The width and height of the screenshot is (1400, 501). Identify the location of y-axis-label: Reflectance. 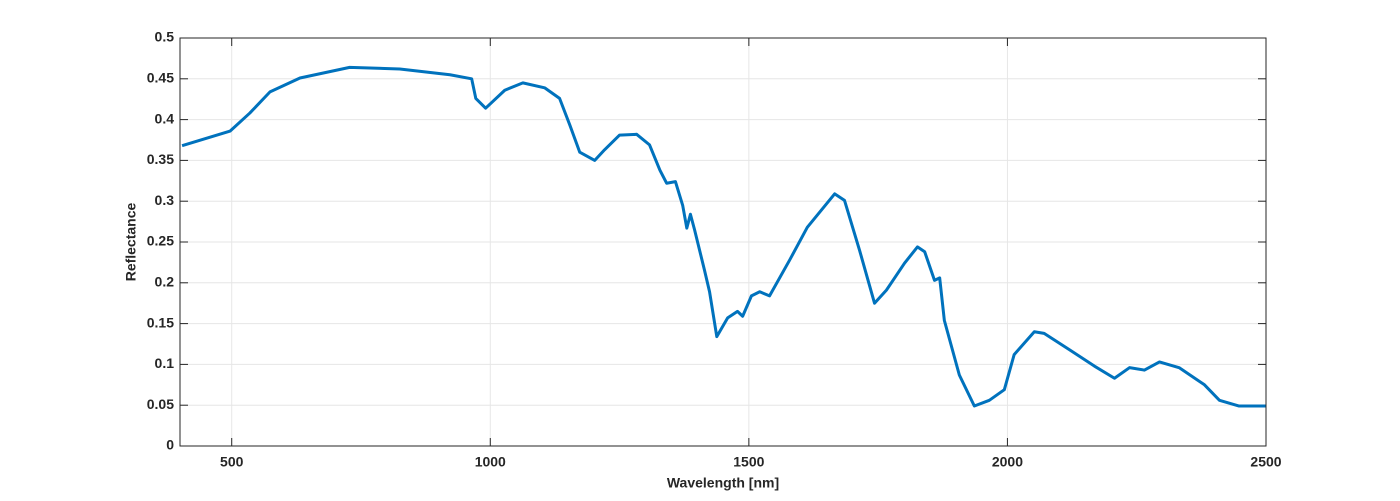
(131, 241).